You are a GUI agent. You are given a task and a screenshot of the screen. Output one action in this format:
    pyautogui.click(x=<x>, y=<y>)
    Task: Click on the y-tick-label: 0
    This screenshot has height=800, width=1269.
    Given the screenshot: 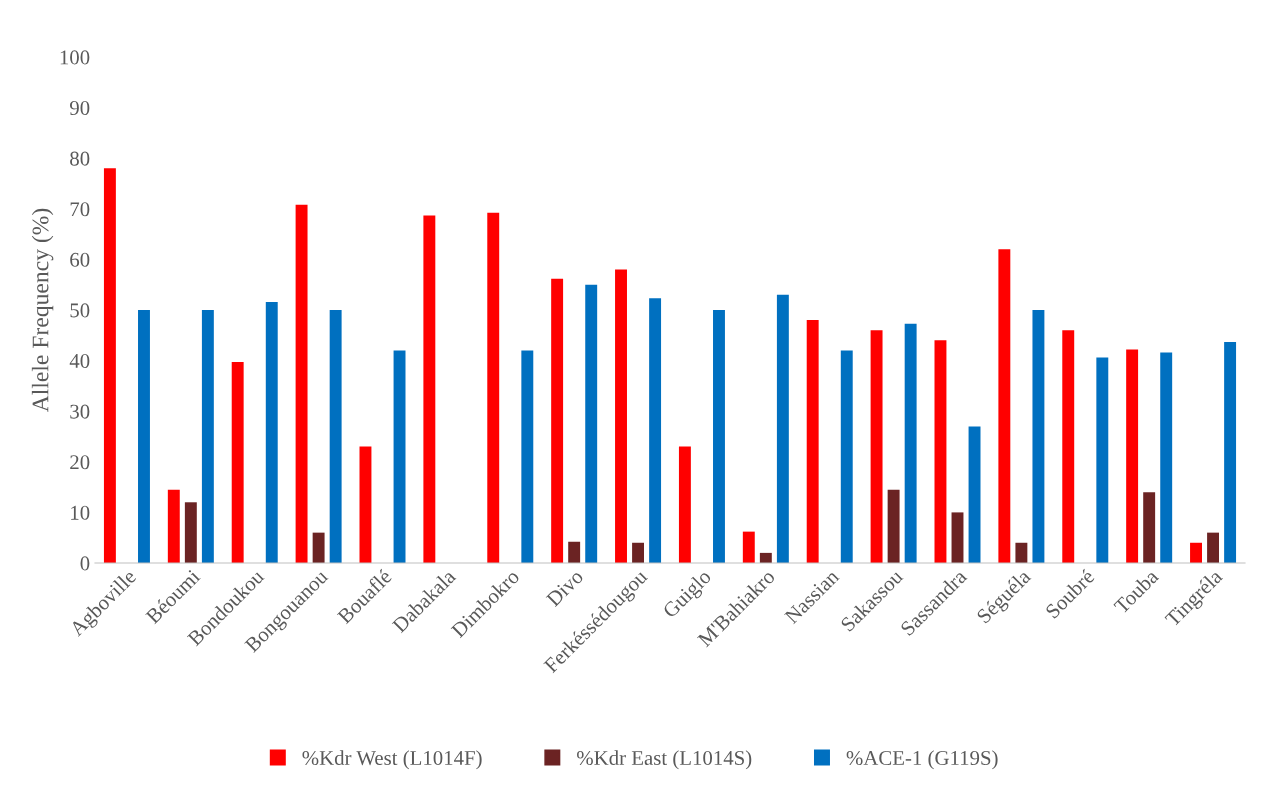 What is the action you would take?
    pyautogui.click(x=85, y=563)
    